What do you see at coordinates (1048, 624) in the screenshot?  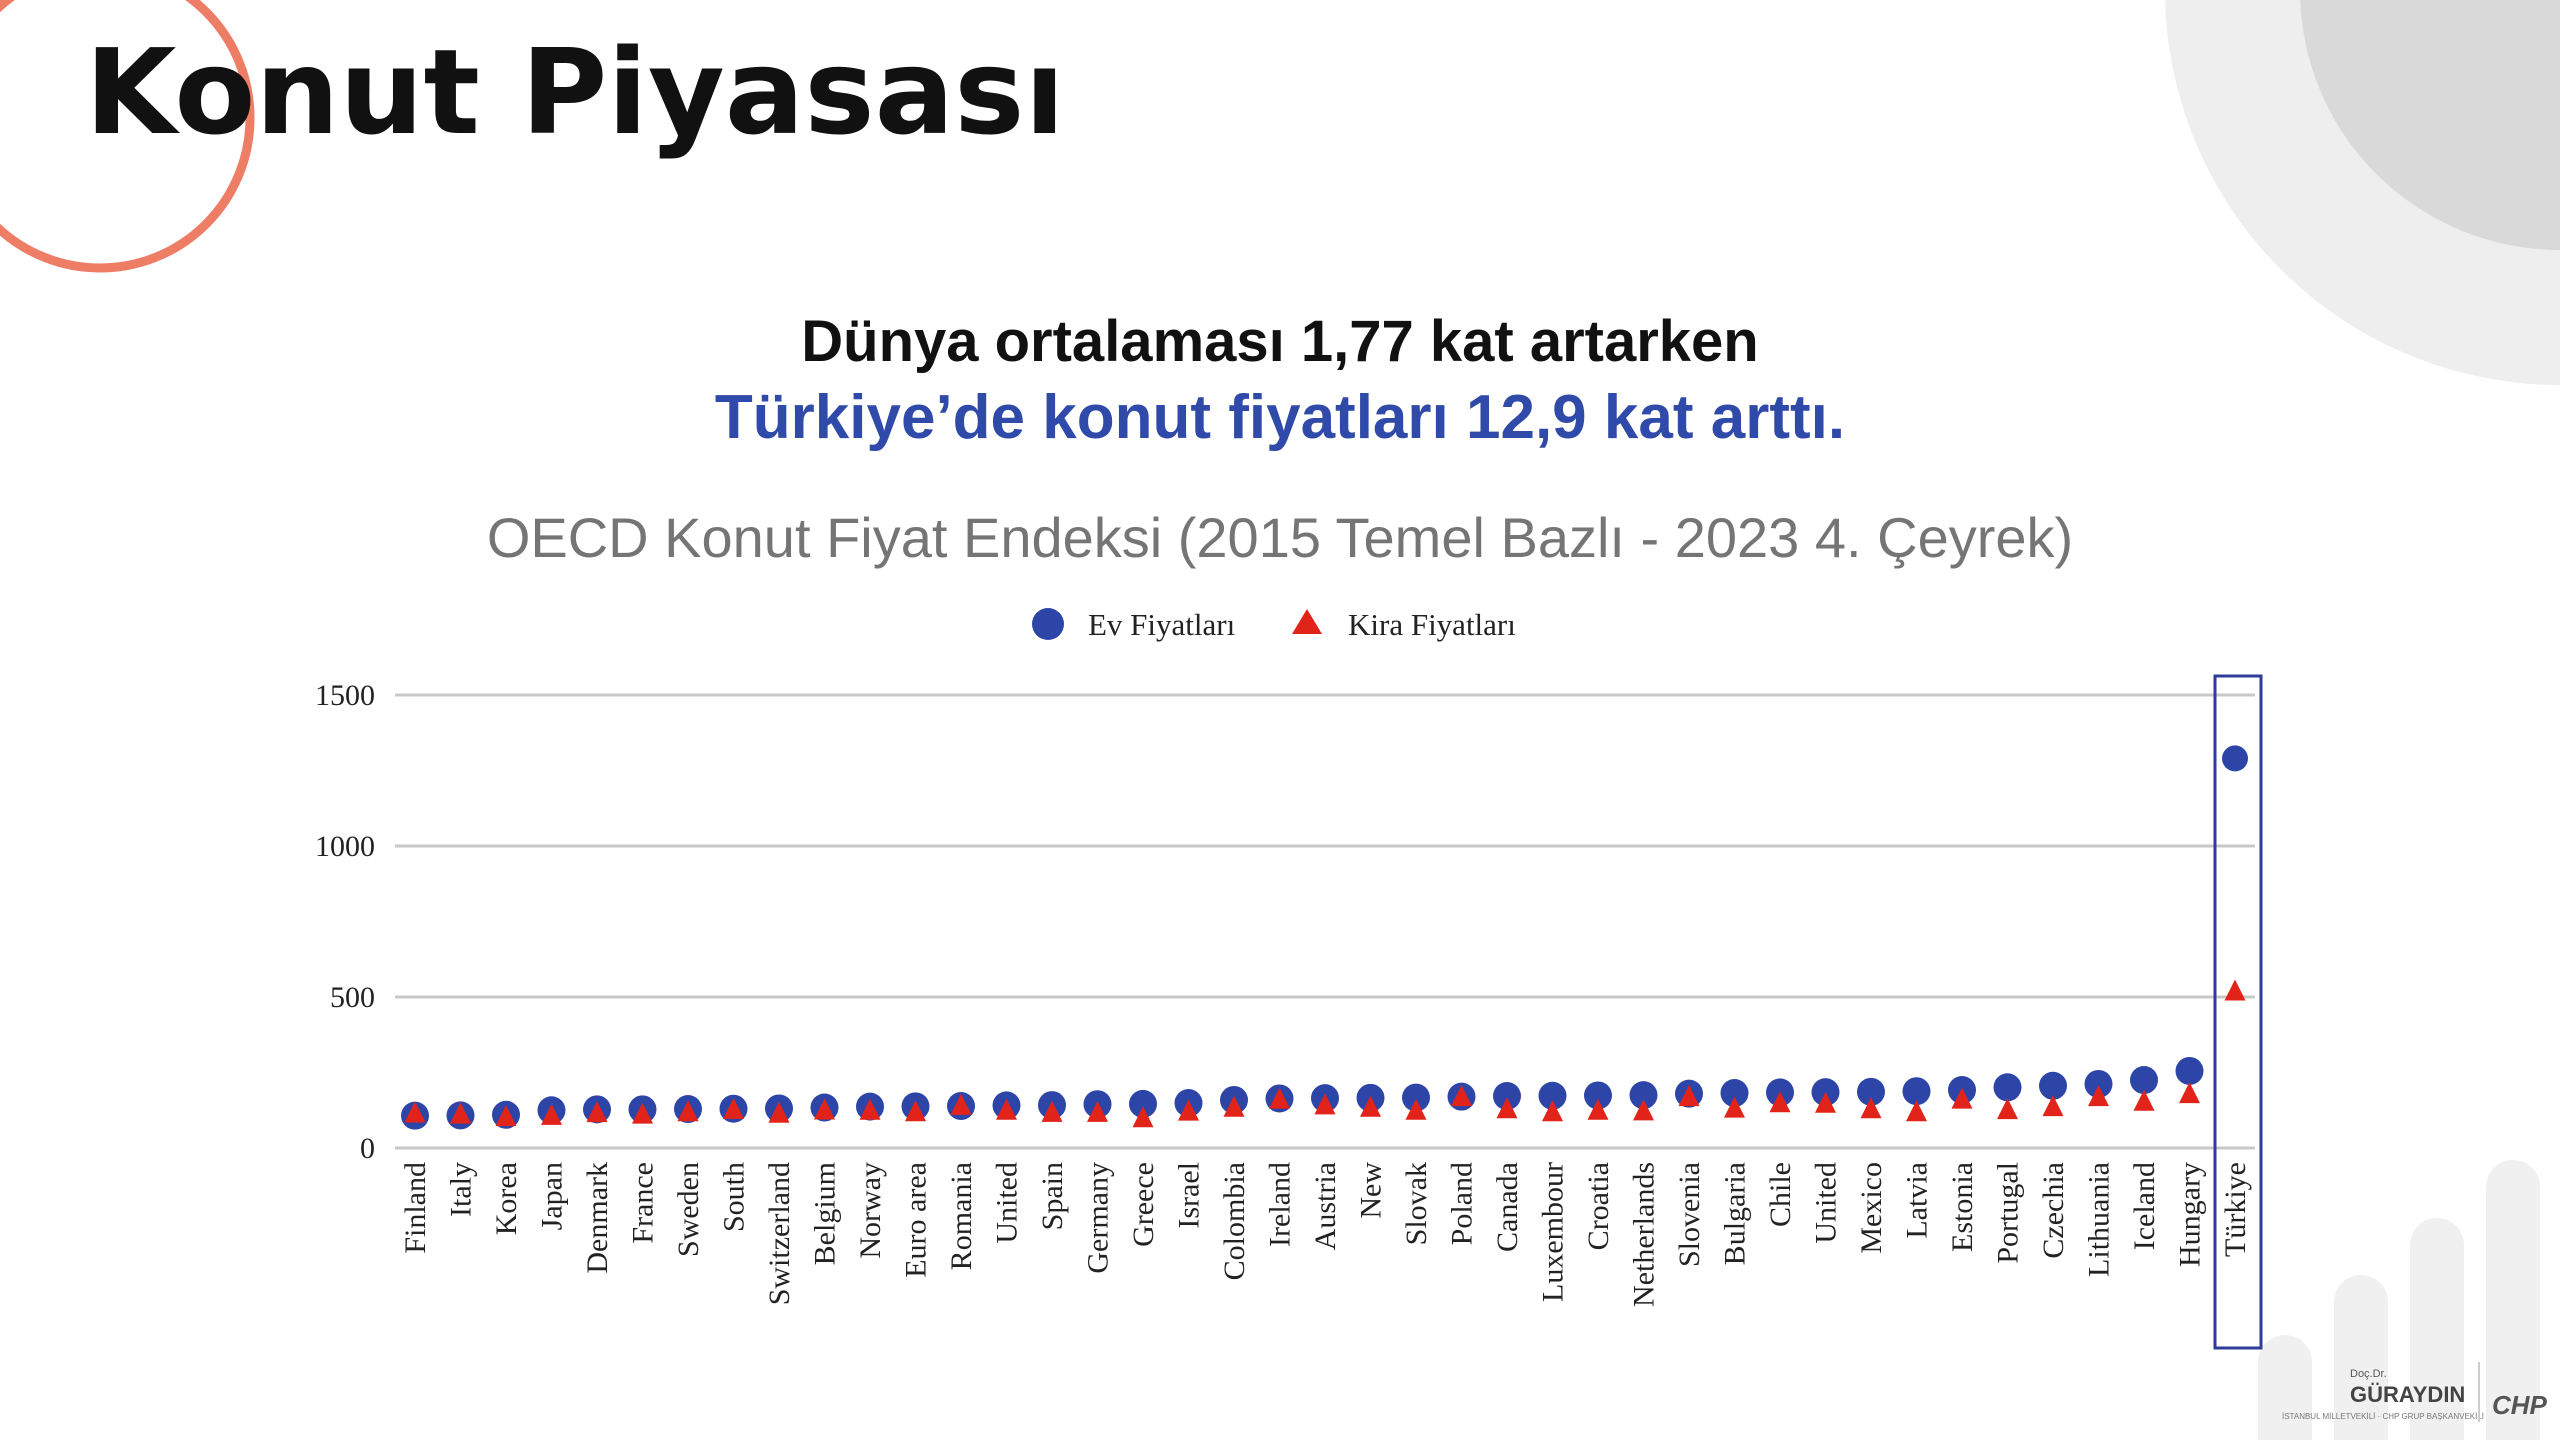 I see `legend-marker-circle` at bounding box center [1048, 624].